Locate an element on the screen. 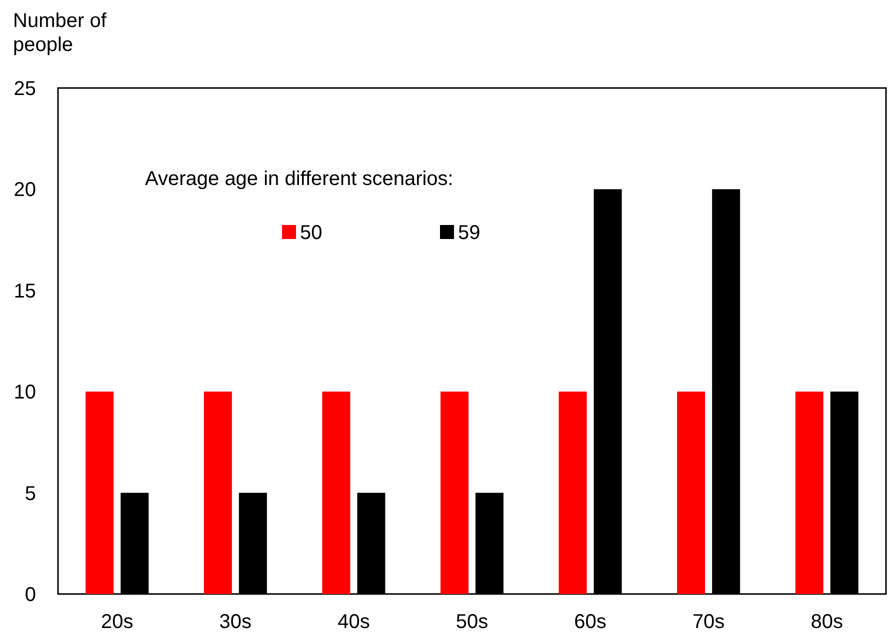  y-tick-label: 25 is located at coordinates (25, 89).